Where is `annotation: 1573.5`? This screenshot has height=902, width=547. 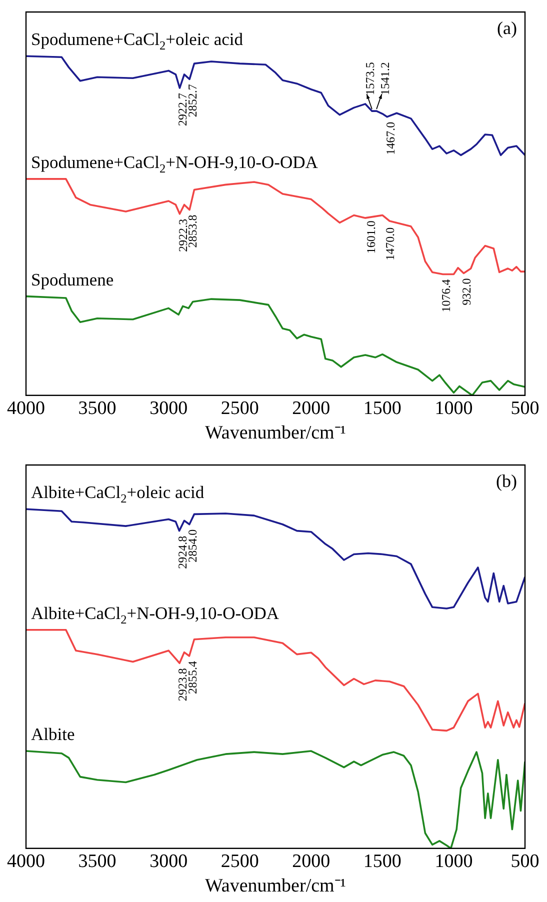 annotation: 1573.5 is located at coordinates (369, 79).